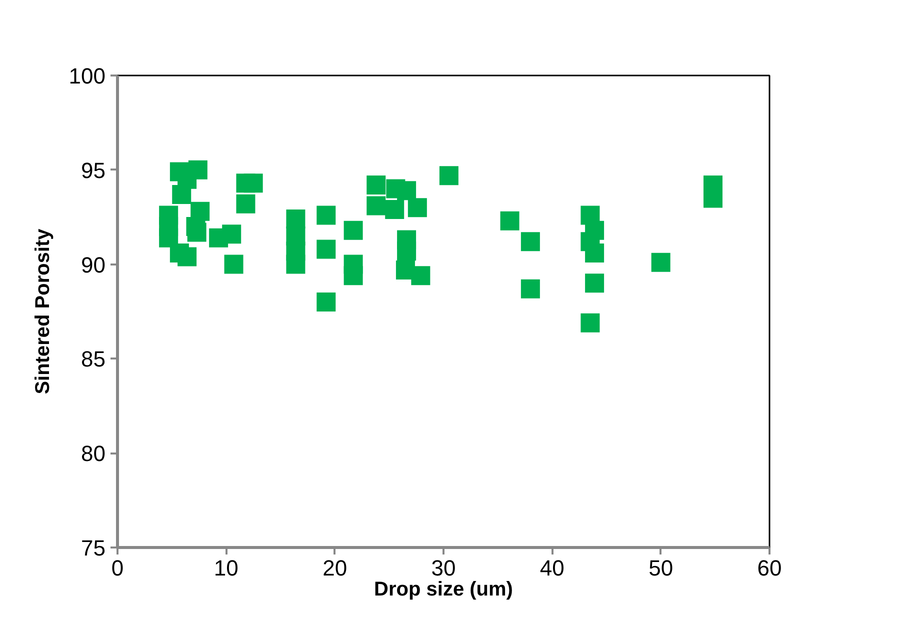 This screenshot has height=621, width=902. Describe the element at coordinates (93, 265) in the screenshot. I see `y-tick-label: 90` at that location.